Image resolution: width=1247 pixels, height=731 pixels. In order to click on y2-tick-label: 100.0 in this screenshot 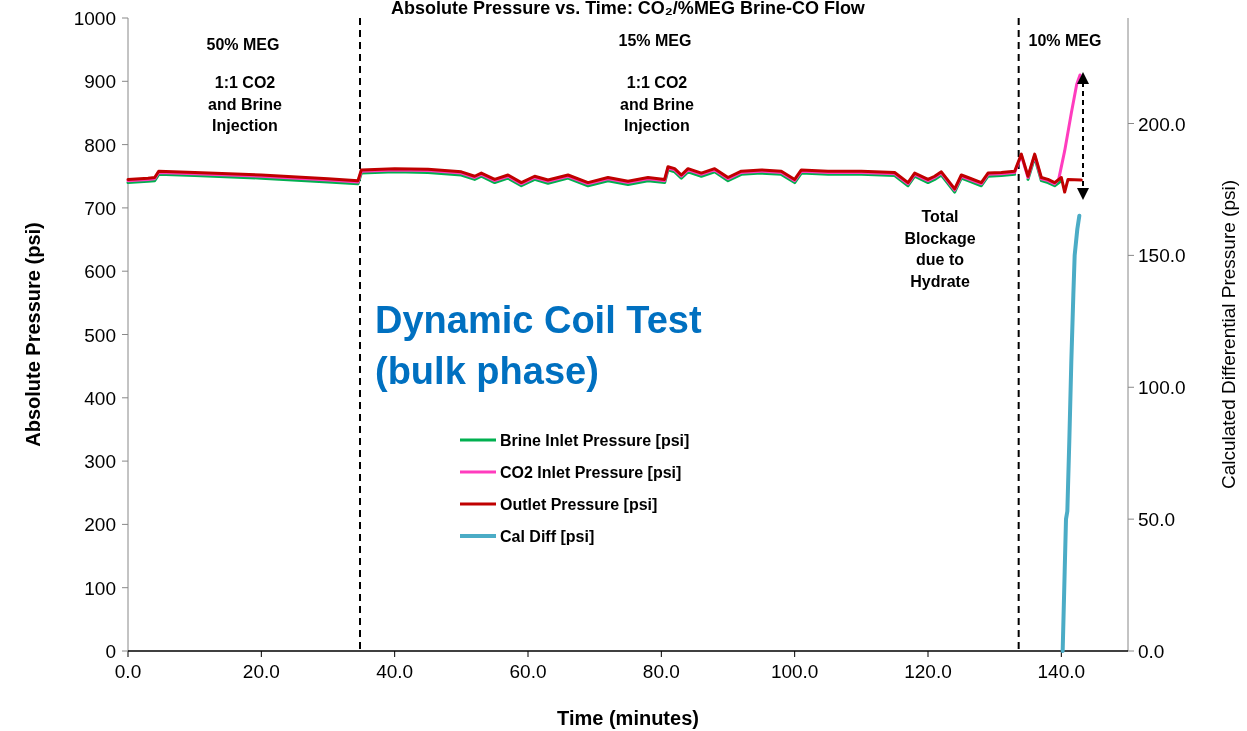, I will do `click(1162, 388)`.